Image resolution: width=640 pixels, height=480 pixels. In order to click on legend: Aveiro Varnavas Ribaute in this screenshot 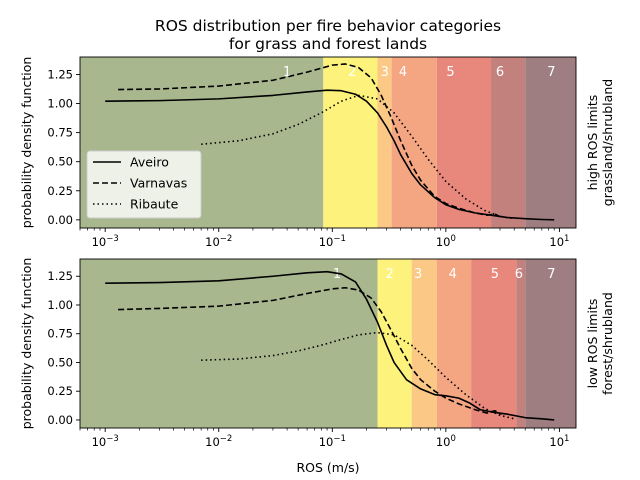, I will do `click(144, 184)`.